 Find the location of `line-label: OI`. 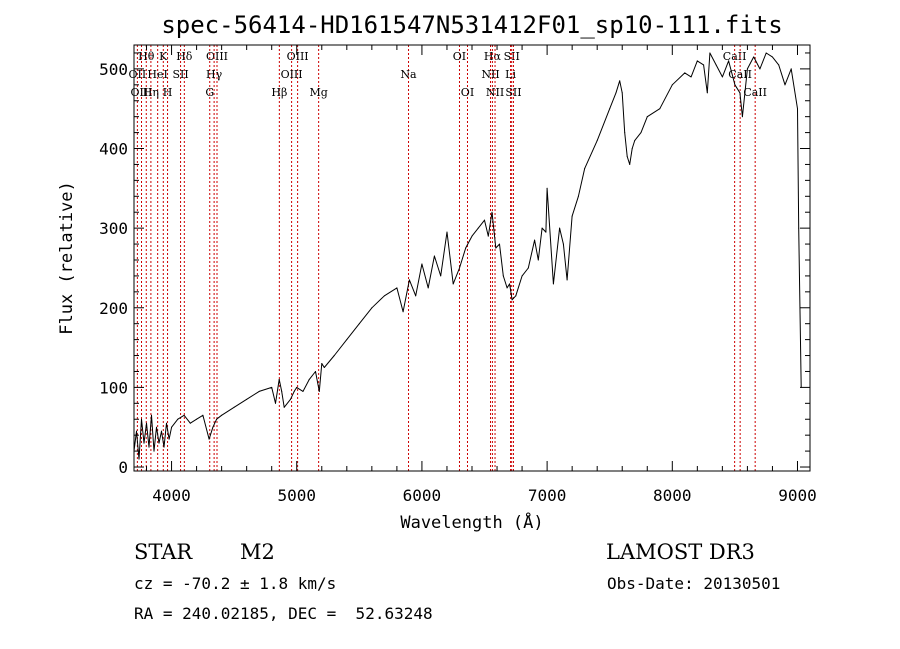

line-label: OI is located at coordinates (467, 92).